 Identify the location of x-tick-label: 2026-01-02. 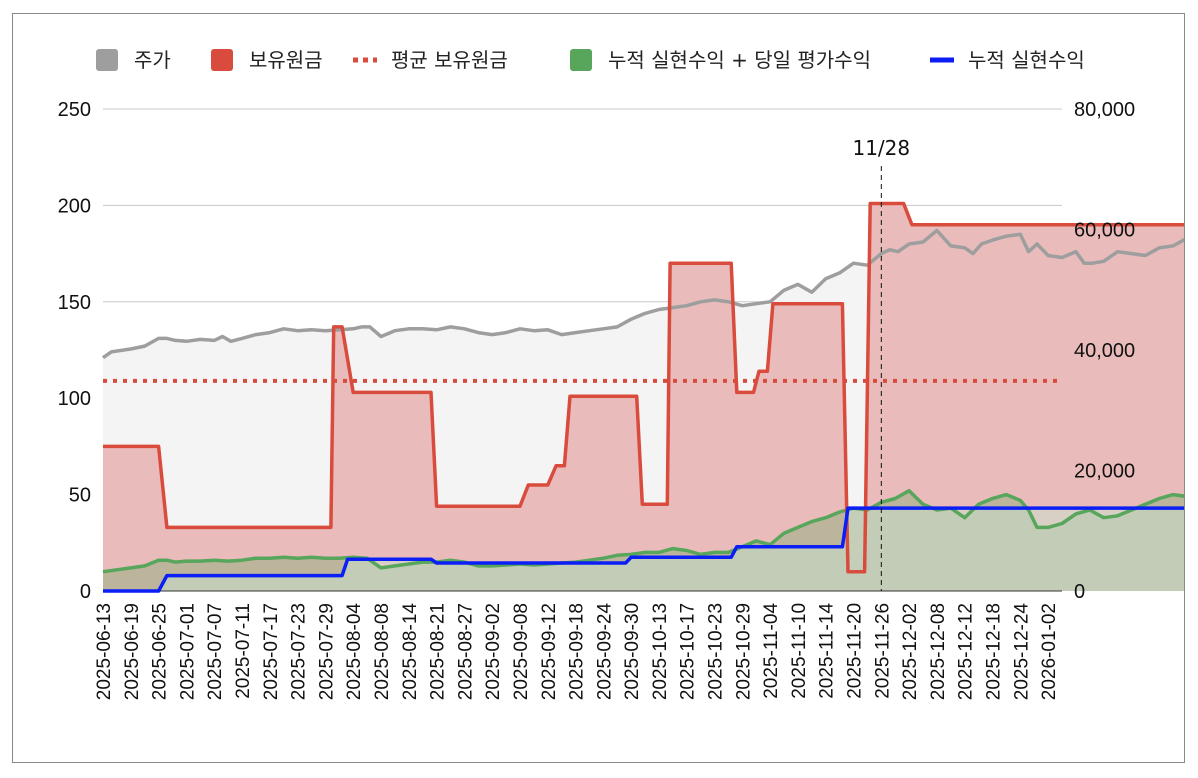
(1049, 651).